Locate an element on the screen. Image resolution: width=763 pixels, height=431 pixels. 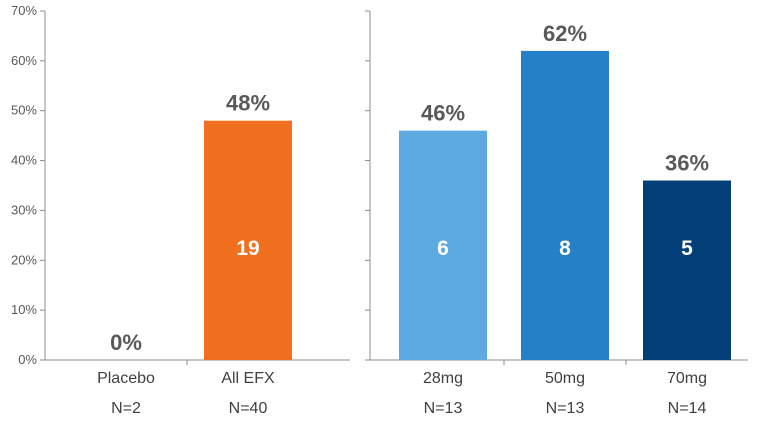
bar-28mg is located at coordinates (443, 245).